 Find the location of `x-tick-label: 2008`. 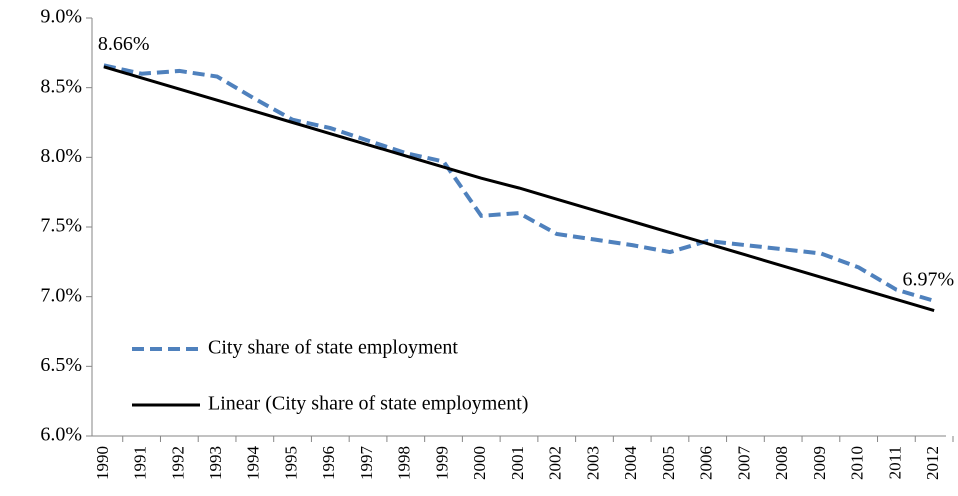

x-tick-label: 2008 is located at coordinates (781, 463).